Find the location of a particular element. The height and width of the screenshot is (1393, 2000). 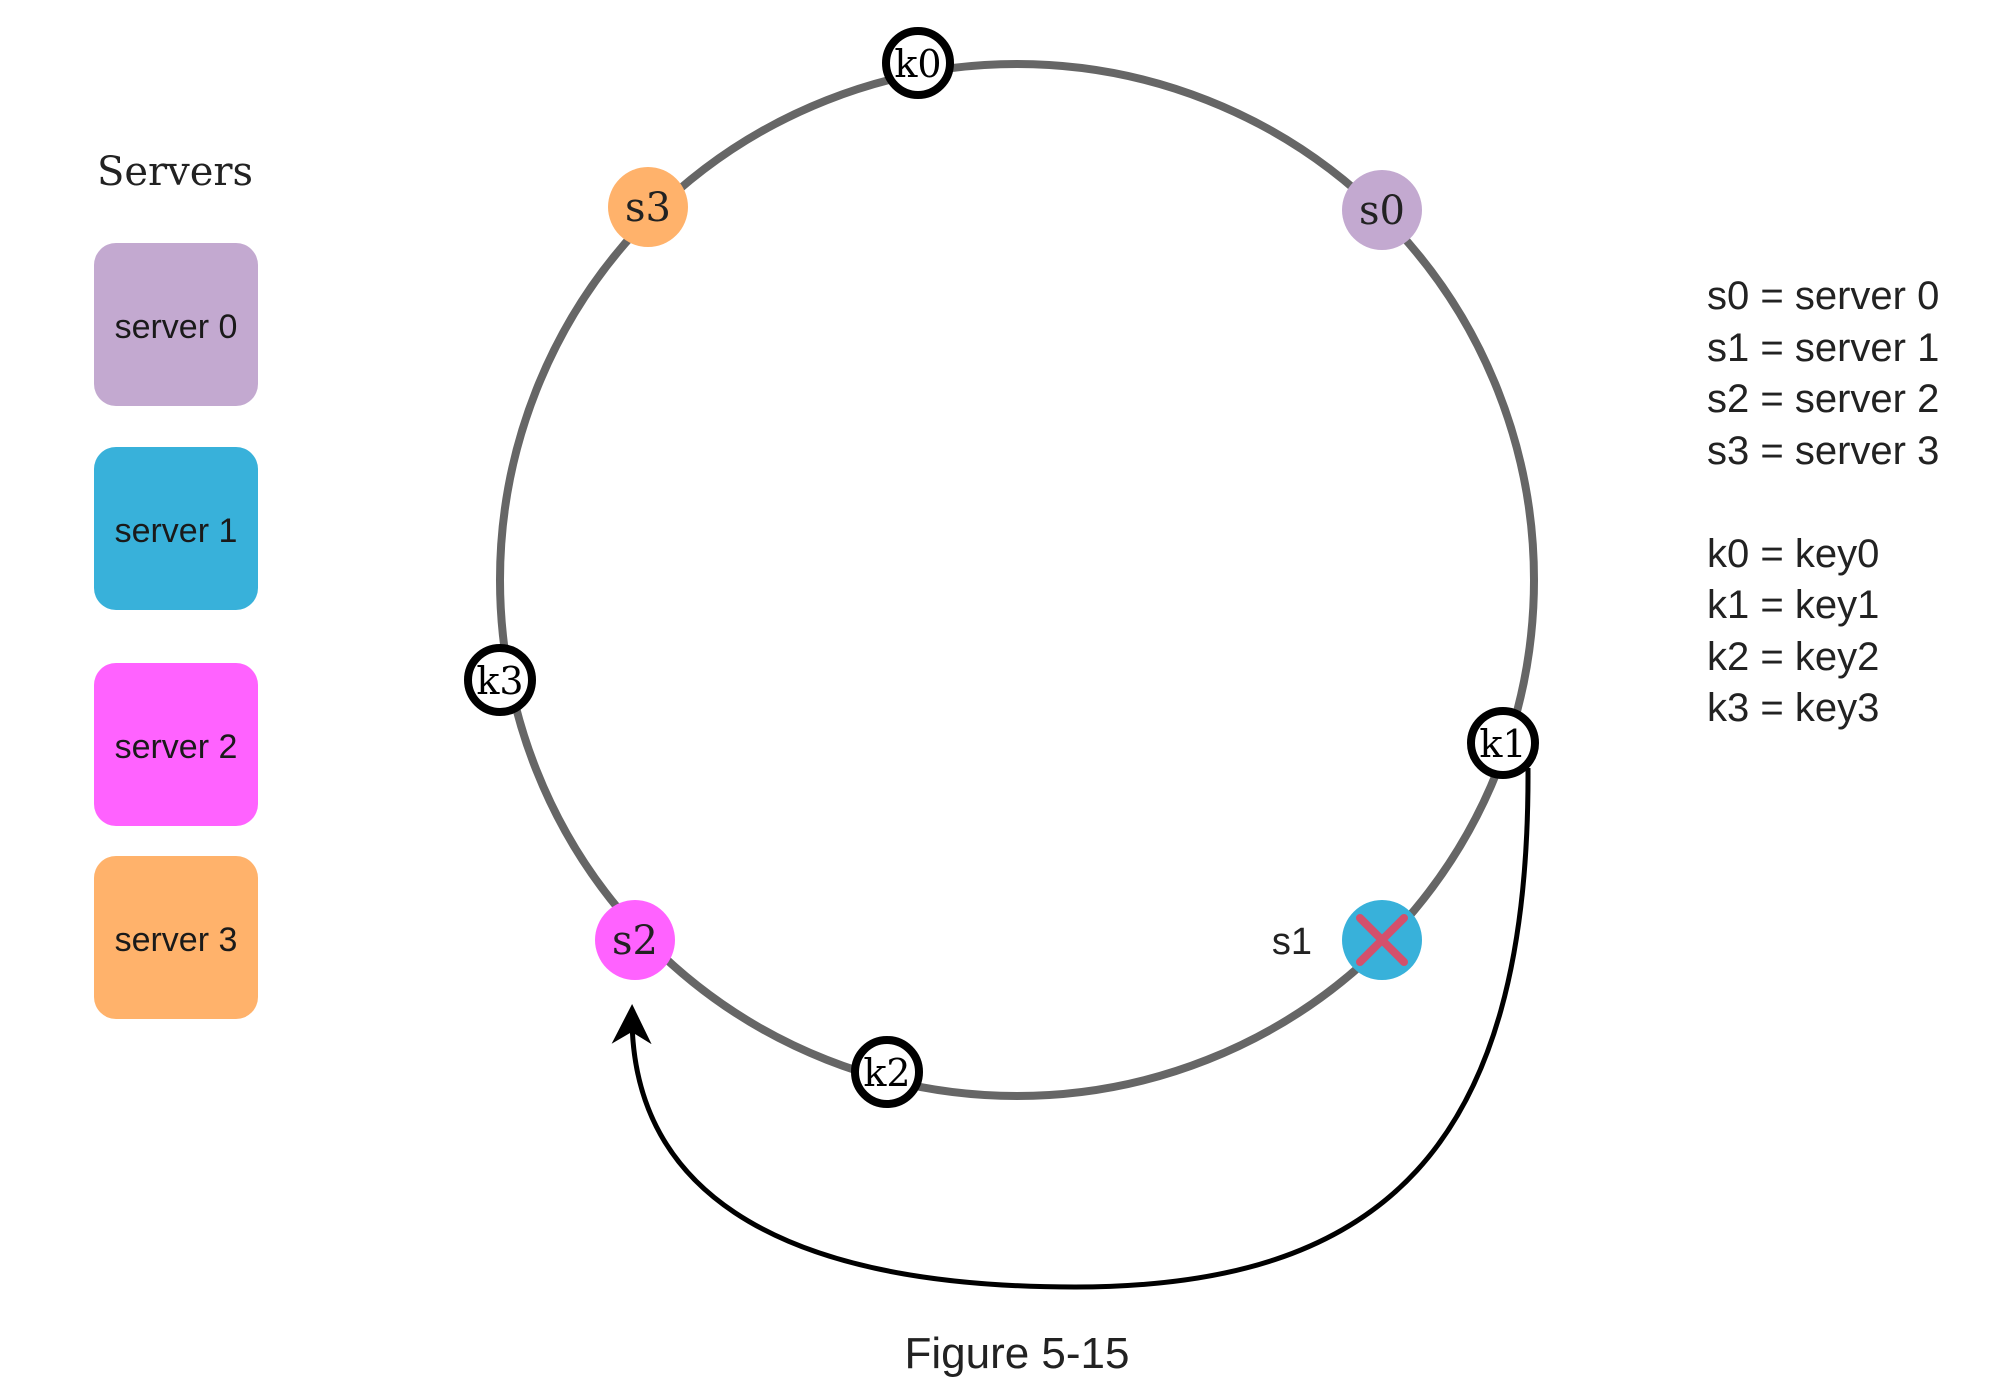

server-s3-label: s3 is located at coordinates (648, 208).